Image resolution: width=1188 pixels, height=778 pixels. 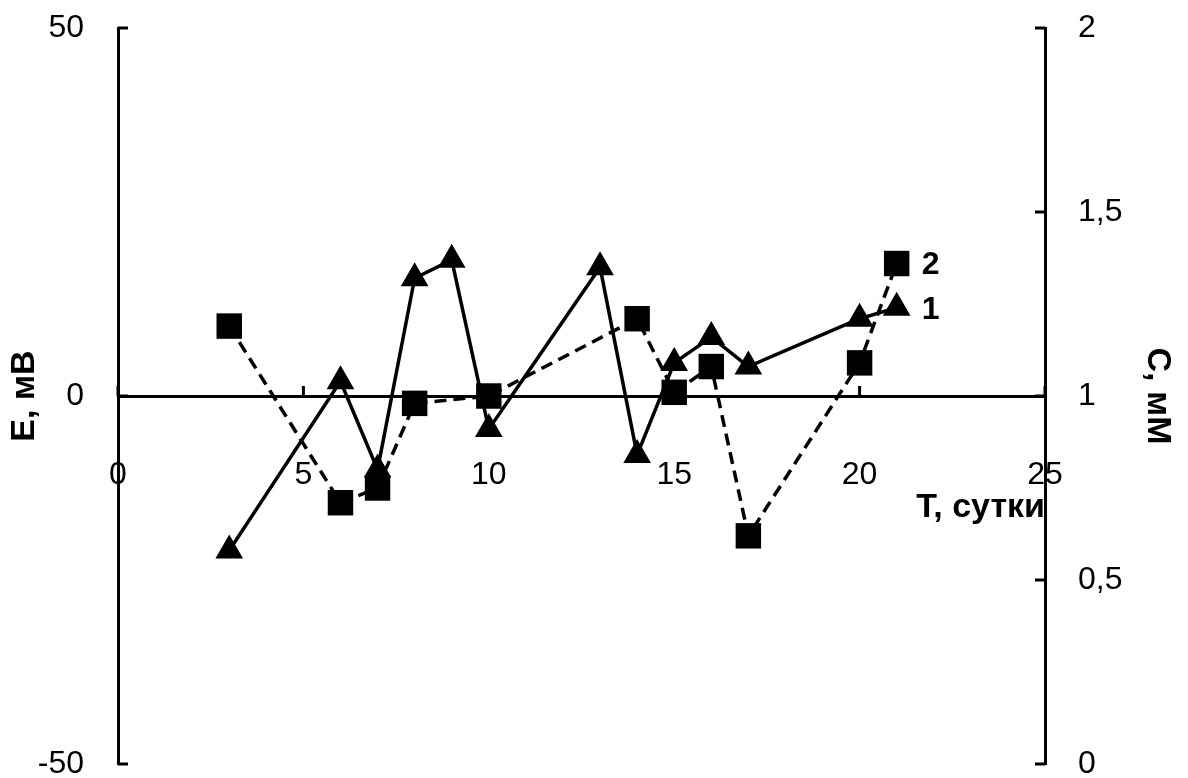 I want to click on y2-tick-label: 0,5, so click(x=1100, y=577).